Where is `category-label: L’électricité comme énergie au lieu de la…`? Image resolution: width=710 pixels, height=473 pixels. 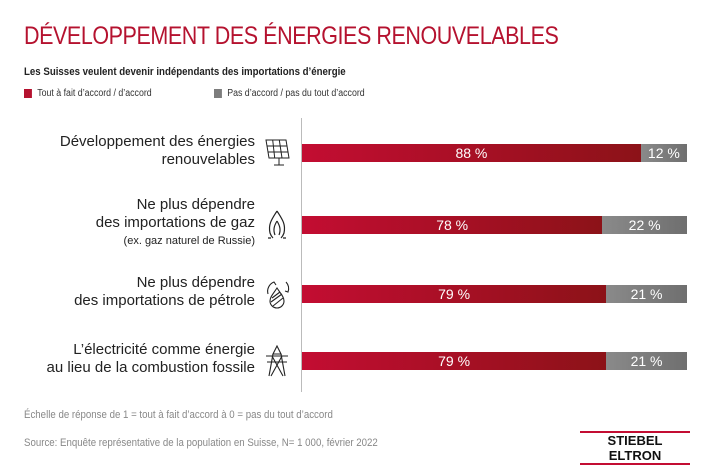 category-label: L’électricité comme énergie au lieu de la… is located at coordinates (151, 359).